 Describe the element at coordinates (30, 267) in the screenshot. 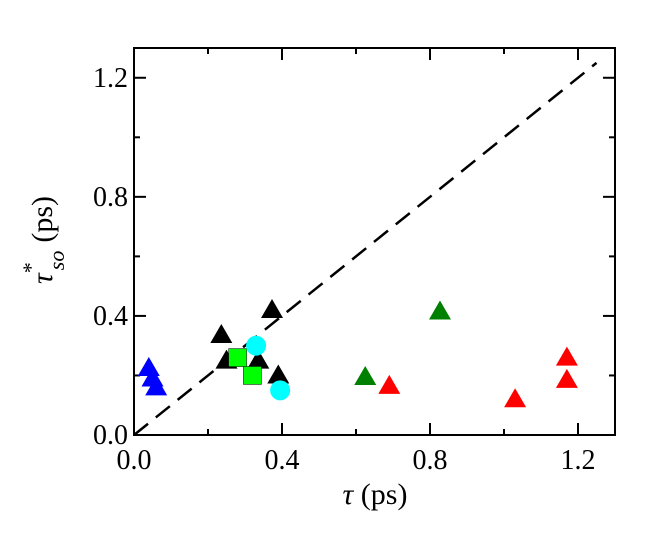

I see `y-label-sup: *` at that location.